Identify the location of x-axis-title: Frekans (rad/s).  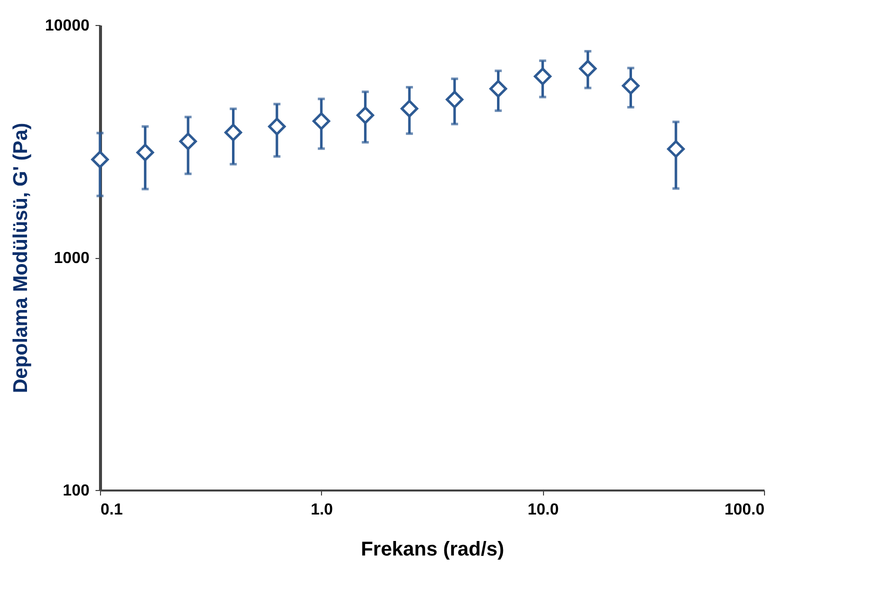
(432, 549).